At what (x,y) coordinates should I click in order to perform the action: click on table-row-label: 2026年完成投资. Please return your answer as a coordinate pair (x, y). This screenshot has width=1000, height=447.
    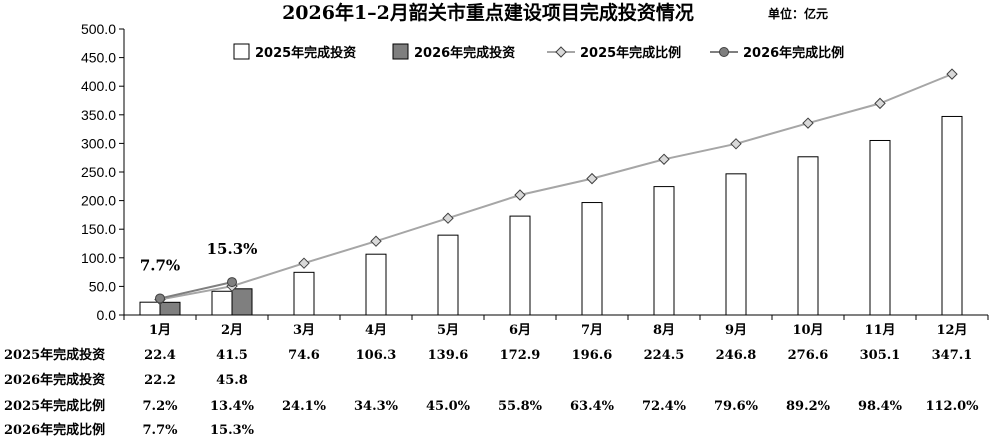
    Looking at the image, I should click on (54, 380).